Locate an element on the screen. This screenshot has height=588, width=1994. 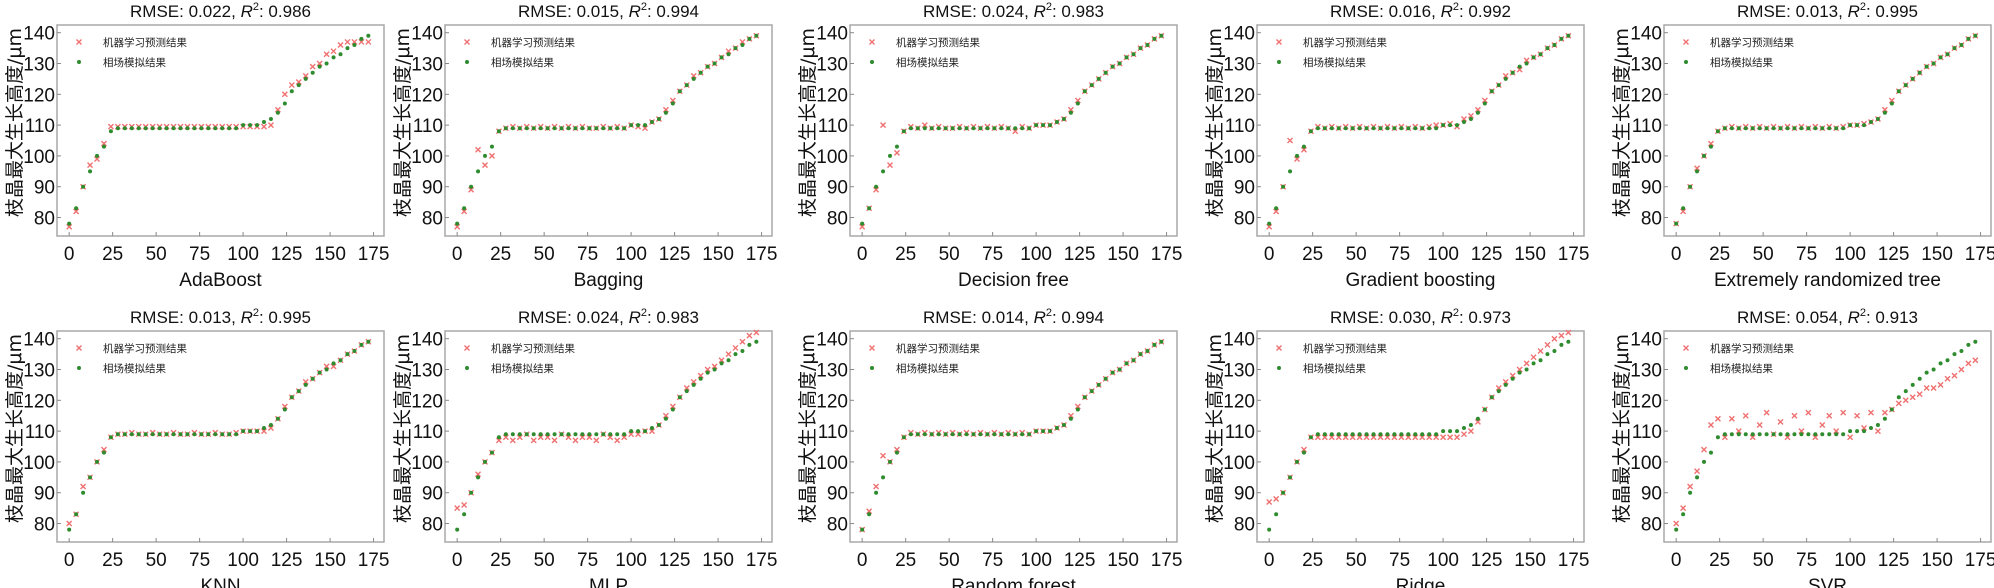
x-axis-label: KNN is located at coordinates (220, 582).